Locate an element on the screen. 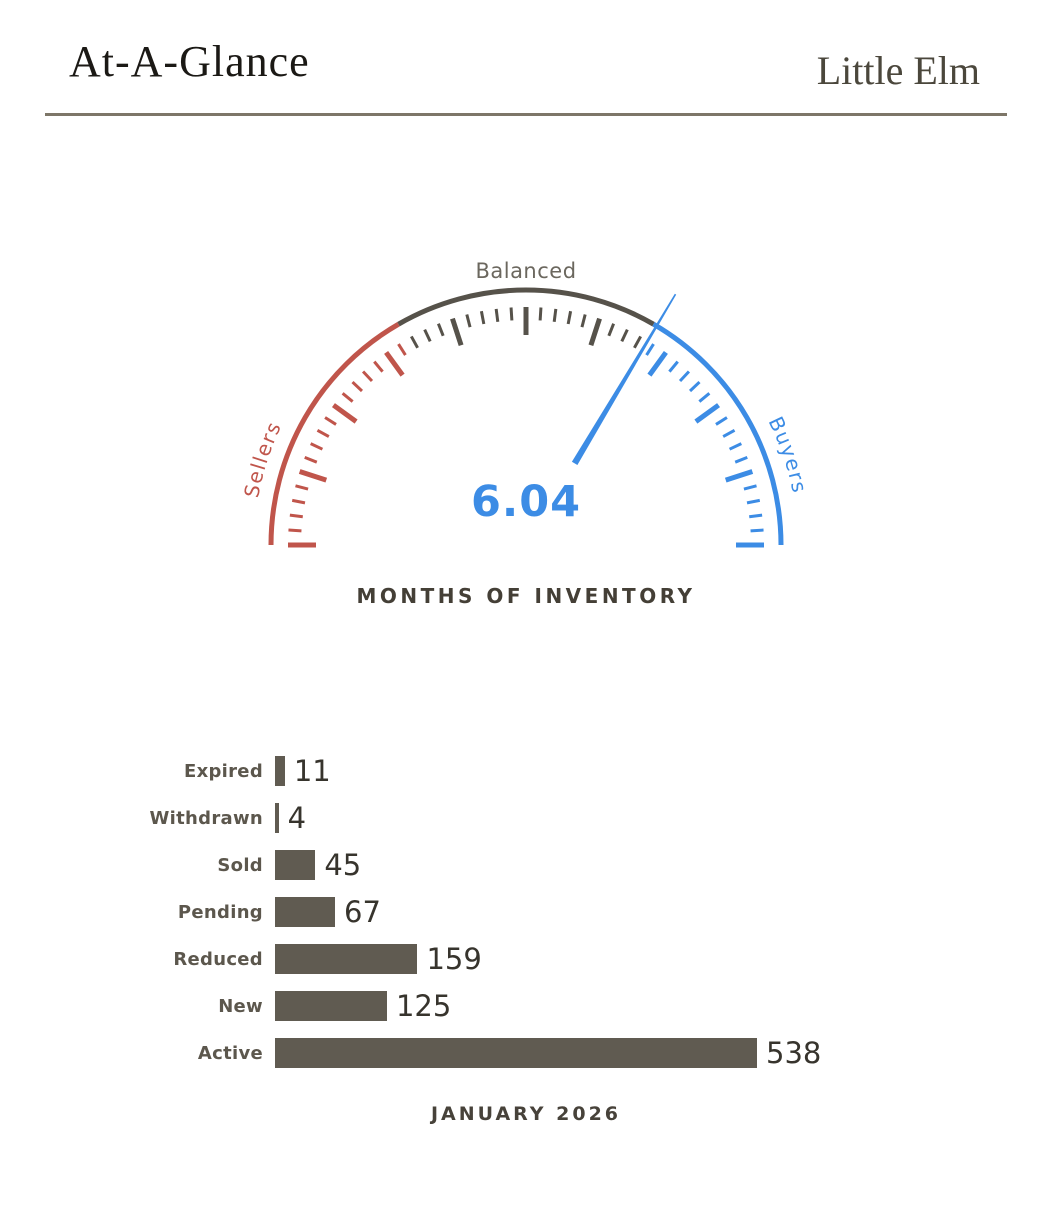 This screenshot has height=1232, width=1052. gauge-arc-balanced is located at coordinates (526, 307).